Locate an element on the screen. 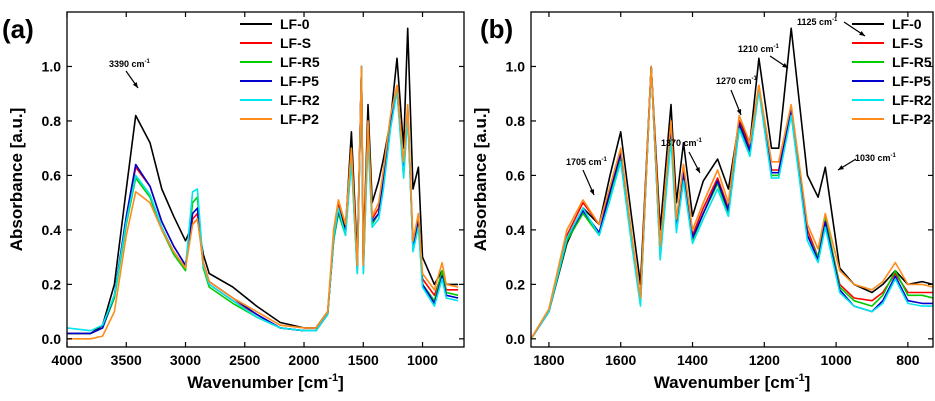  peak-annotation: 3390 cm-1 is located at coordinates (130, 64).